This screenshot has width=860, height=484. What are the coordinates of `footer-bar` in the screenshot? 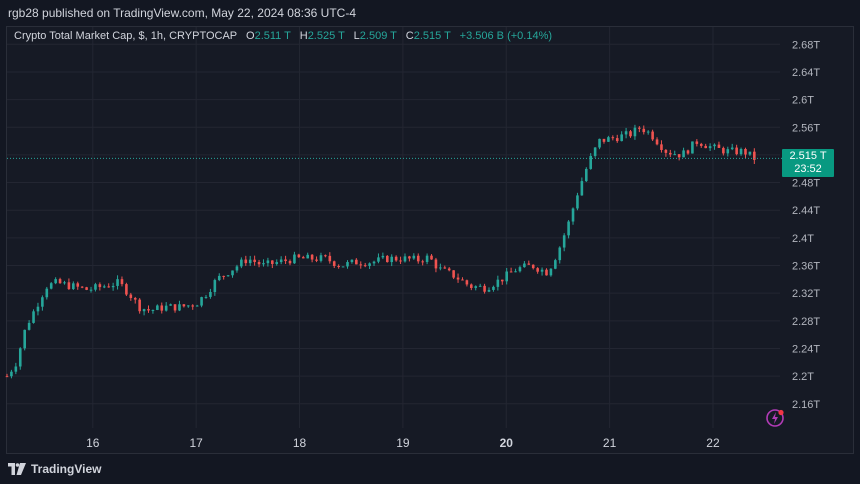 It's located at (430, 470).